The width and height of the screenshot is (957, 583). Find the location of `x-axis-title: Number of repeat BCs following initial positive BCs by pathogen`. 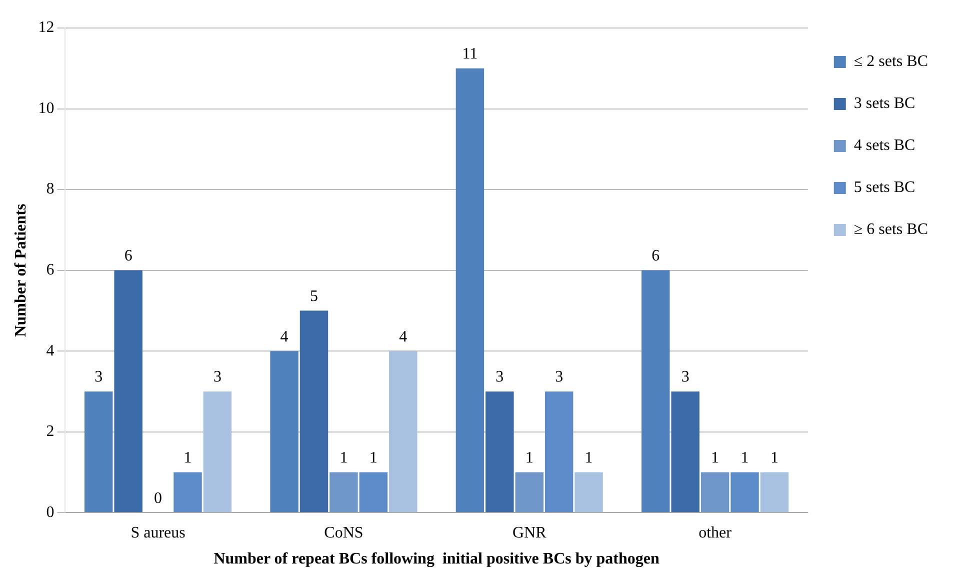

x-axis-title: Number of repeat BCs following initial positive BCs by pathogen is located at coordinates (437, 559).